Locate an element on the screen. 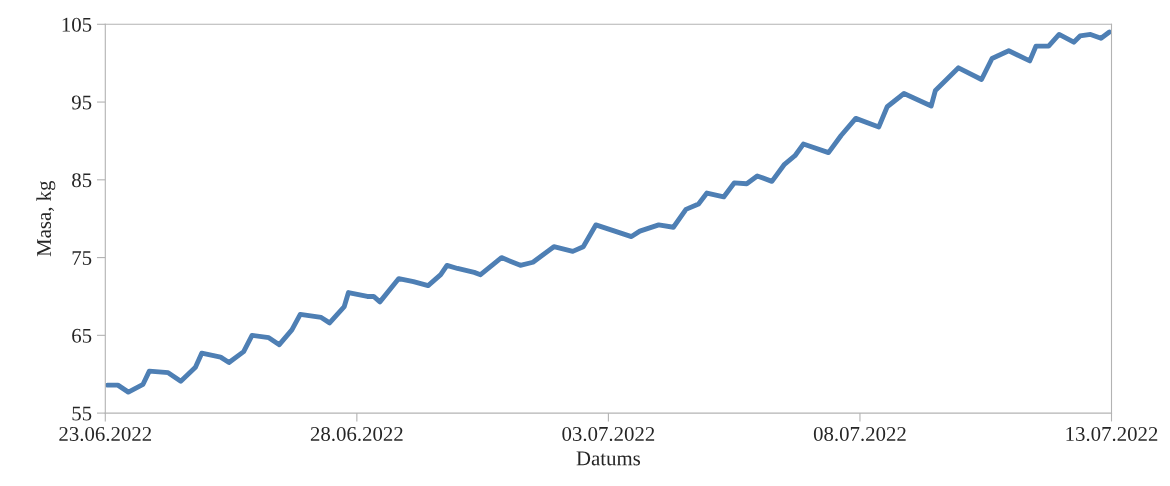 The height and width of the screenshot is (486, 1170). y-tick-label: 85 is located at coordinates (82, 180).